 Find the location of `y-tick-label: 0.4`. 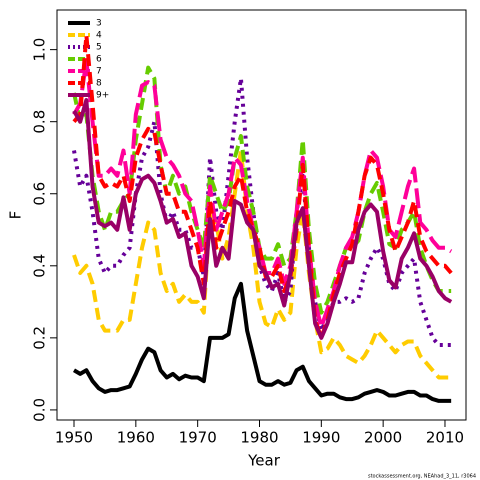

y-tick-label: 0.4 is located at coordinates (40, 266).